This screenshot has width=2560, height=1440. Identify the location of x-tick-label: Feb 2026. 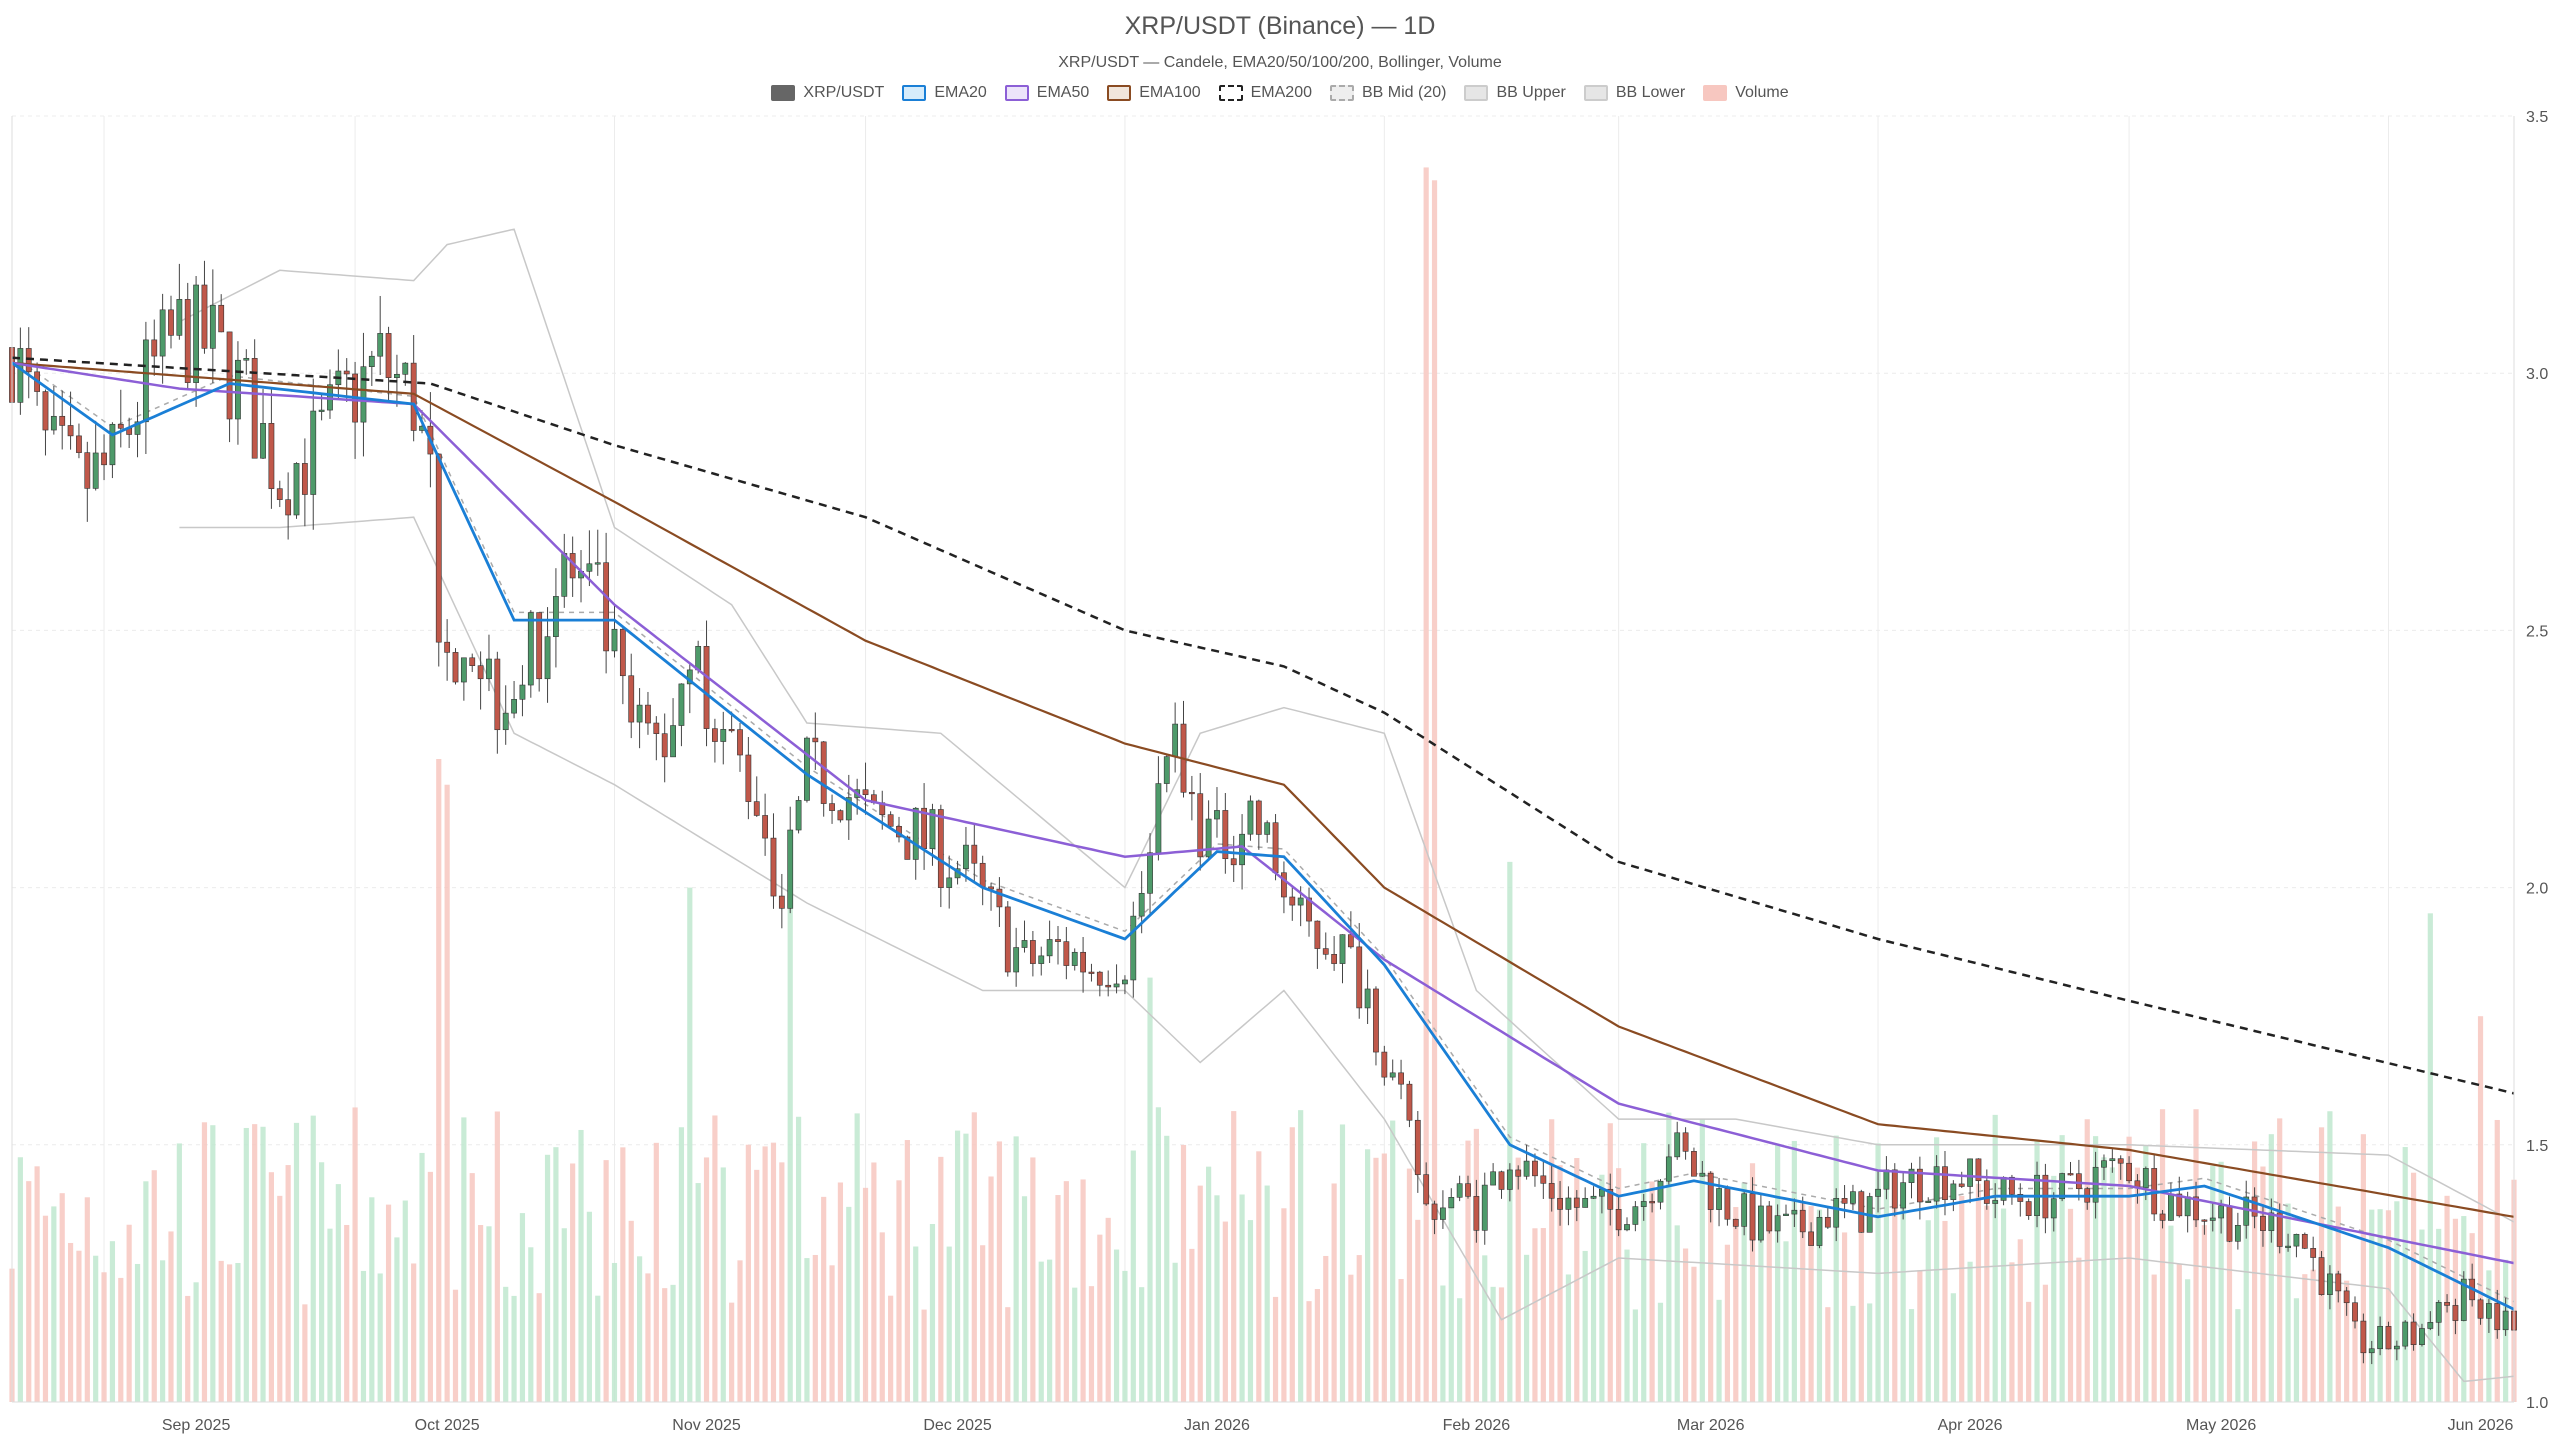
(1477, 1425).